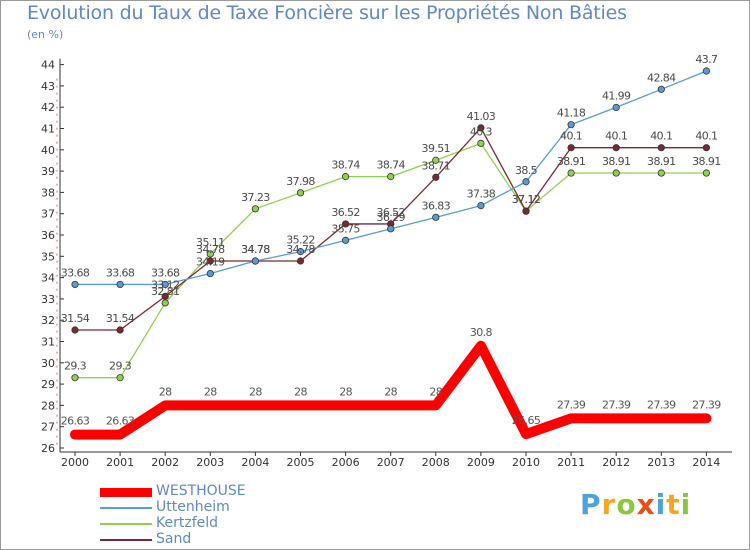 The width and height of the screenshot is (750, 550). What do you see at coordinates (301, 462) in the screenshot?
I see `x-tick-label: 2005` at bounding box center [301, 462].